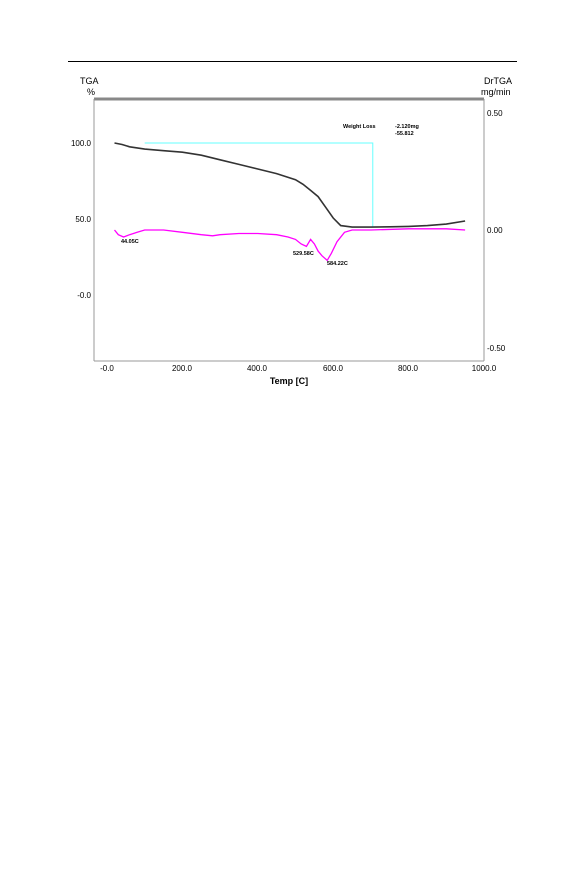 The width and height of the screenshot is (585, 888). I want to click on left-axis-title: TGA, so click(89, 81).